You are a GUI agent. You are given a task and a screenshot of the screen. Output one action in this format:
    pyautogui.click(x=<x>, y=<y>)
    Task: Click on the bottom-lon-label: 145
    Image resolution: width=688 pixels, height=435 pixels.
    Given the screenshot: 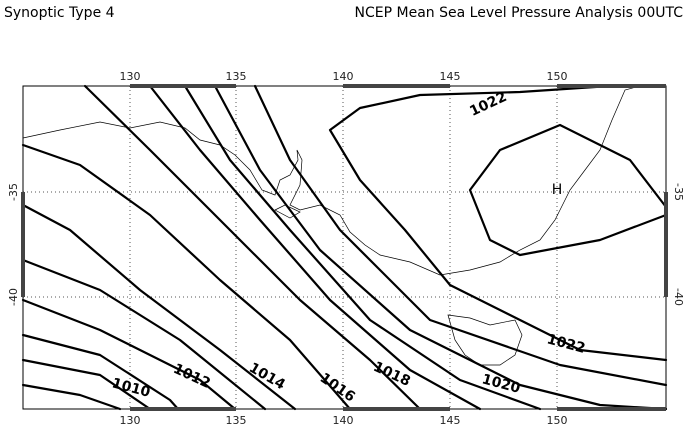 What is the action you would take?
    pyautogui.click(x=450, y=420)
    